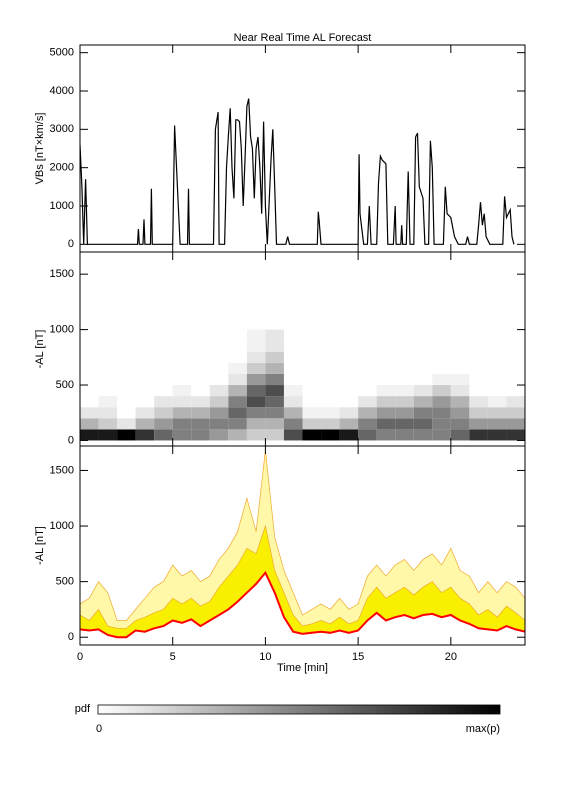 The height and width of the screenshot is (792, 576). I want to click on data-line, so click(297, 171).